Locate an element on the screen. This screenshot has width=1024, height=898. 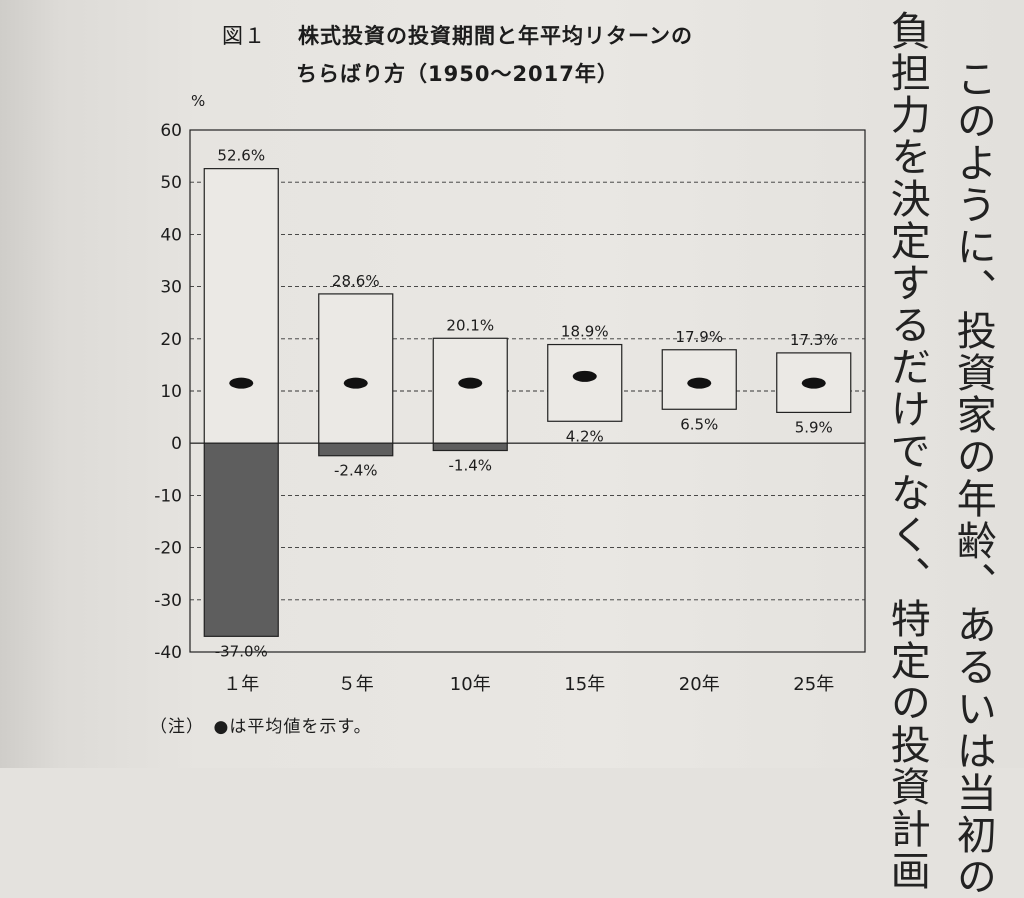
y-tick-label: 40 is located at coordinates (171, 235).